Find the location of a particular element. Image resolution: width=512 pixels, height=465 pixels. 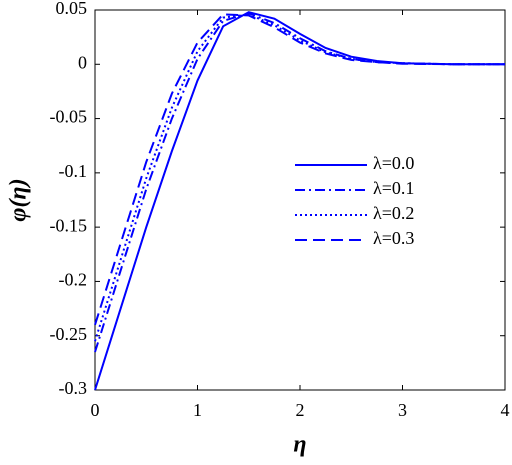

x-tick-label: 2 is located at coordinates (300, 410).